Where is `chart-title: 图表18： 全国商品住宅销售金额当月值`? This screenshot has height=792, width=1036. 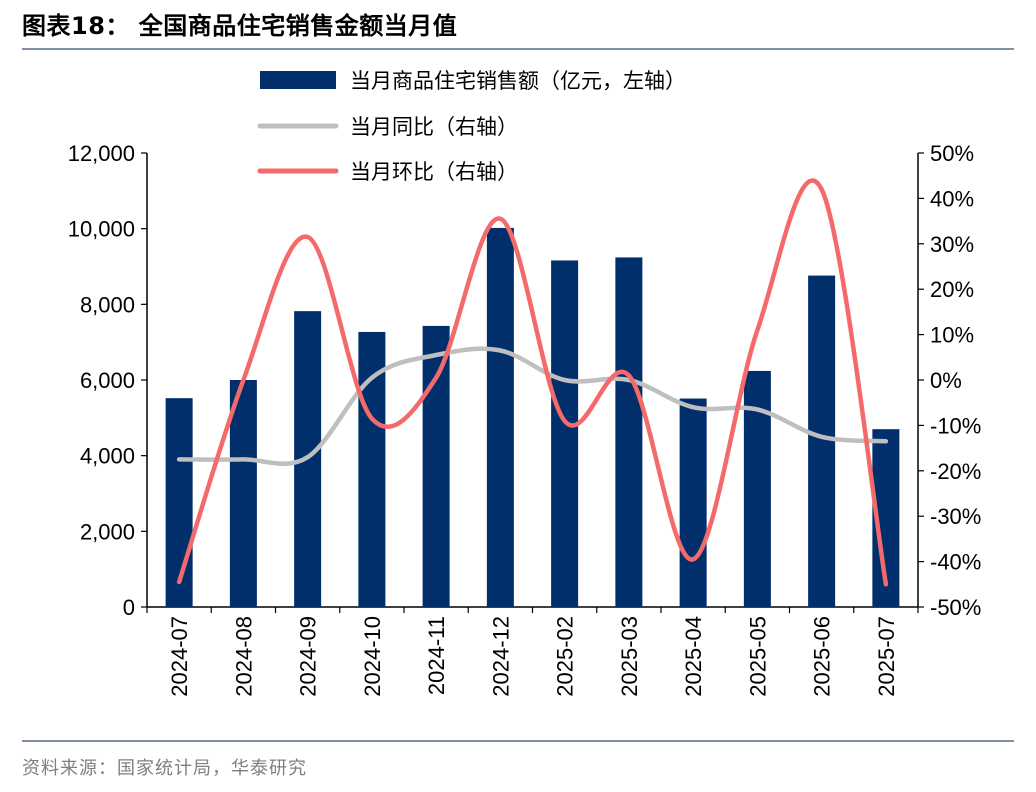 chart-title: 图表18： 全国商品住宅销售金额当月值 is located at coordinates (240, 26).